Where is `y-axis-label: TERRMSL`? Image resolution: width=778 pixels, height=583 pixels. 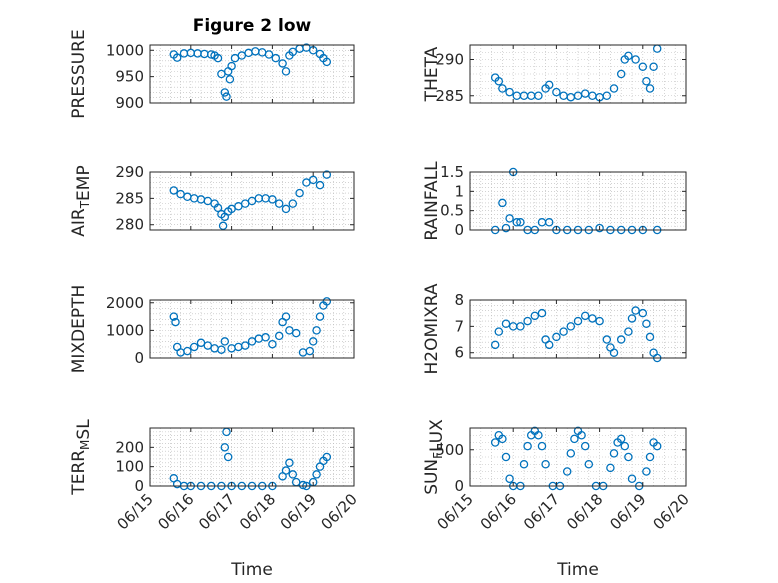
y-axis-label: TERRMSL is located at coordinates (81, 457).